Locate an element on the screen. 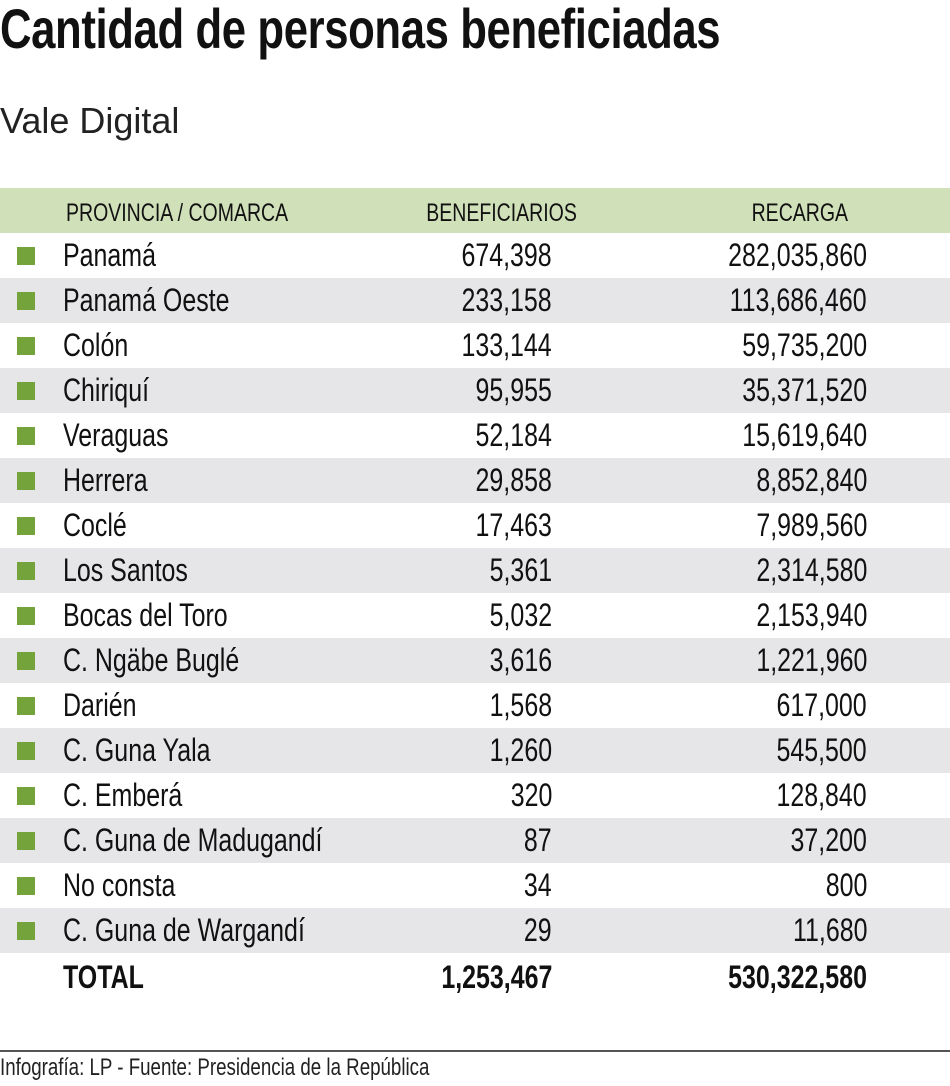  recharge-cell: 2,314,580 is located at coordinates (796, 570).